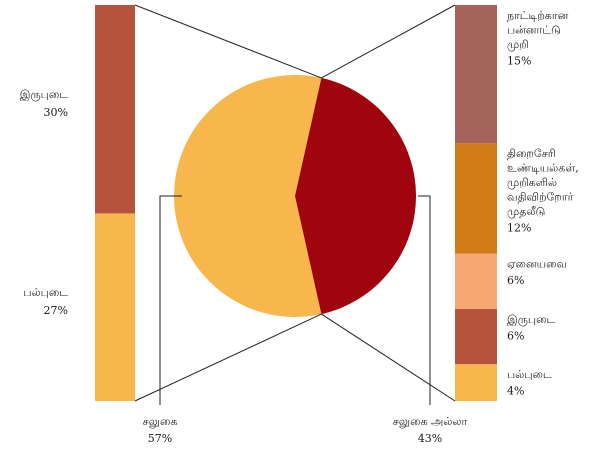 This screenshot has height=452, width=595. Describe the element at coordinates (515, 391) in the screenshot. I see `right-bar-value-0: 4%` at that location.